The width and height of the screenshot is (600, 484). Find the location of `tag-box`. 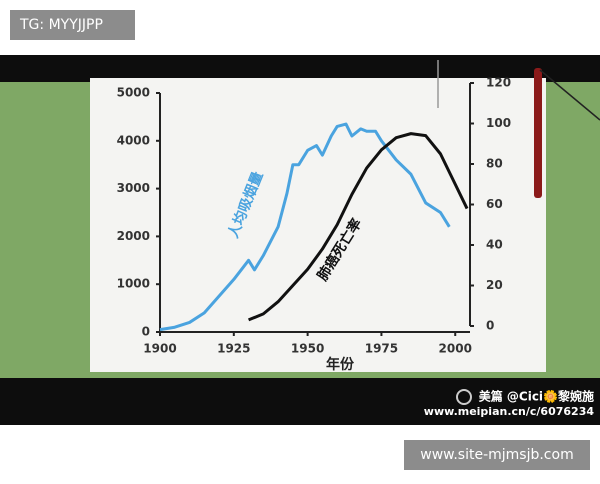

tag-box is located at coordinates (72, 25).